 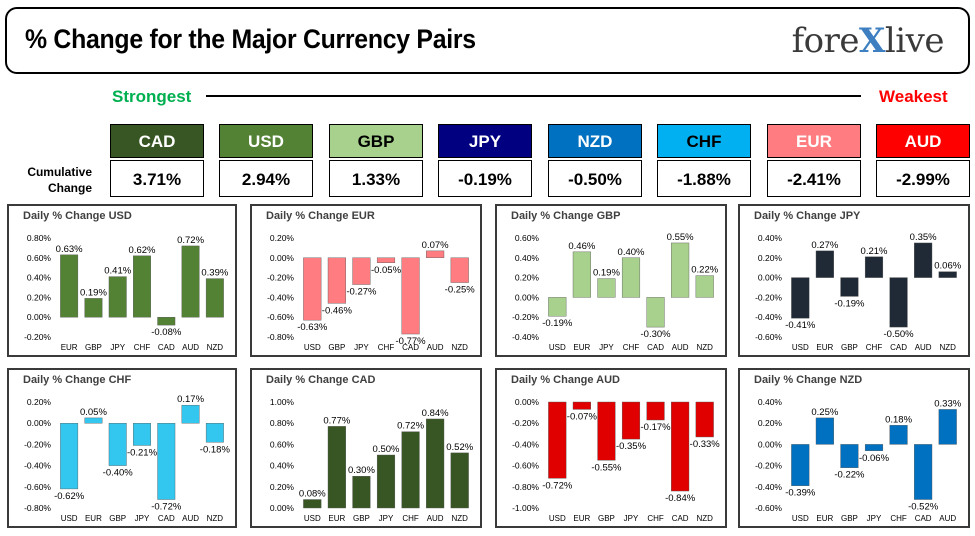 I want to click on data-label: -0.06%, so click(x=874, y=458).